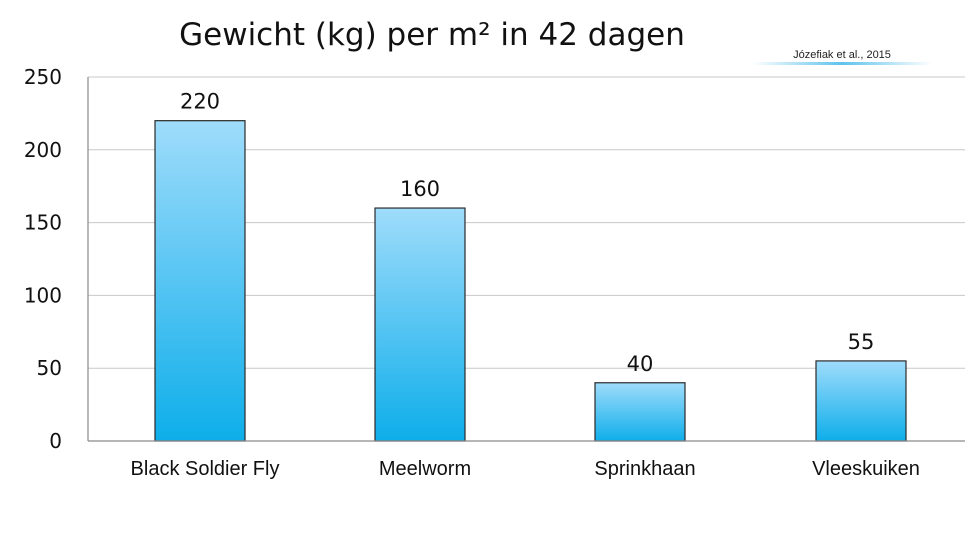  I want to click on data-label: 160, so click(420, 189).